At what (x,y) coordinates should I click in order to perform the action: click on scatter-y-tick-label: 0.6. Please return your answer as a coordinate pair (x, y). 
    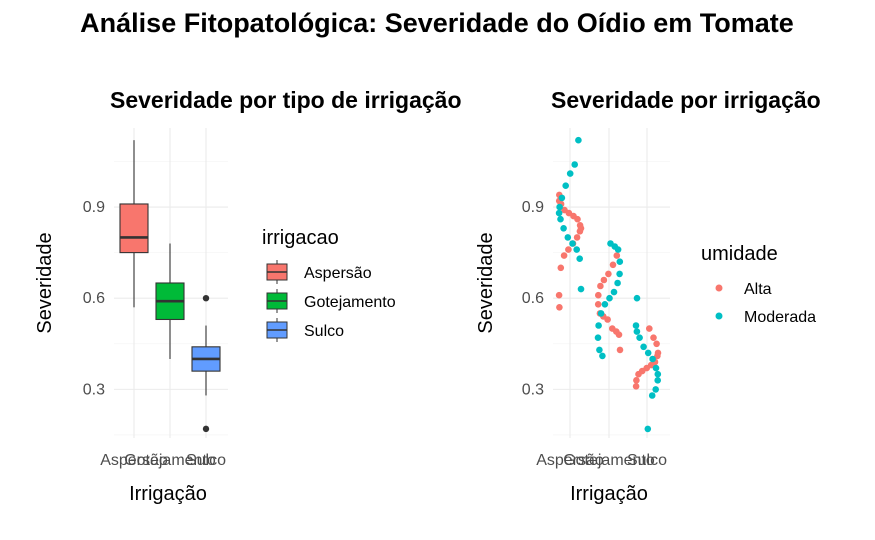
    Looking at the image, I should click on (533, 298).